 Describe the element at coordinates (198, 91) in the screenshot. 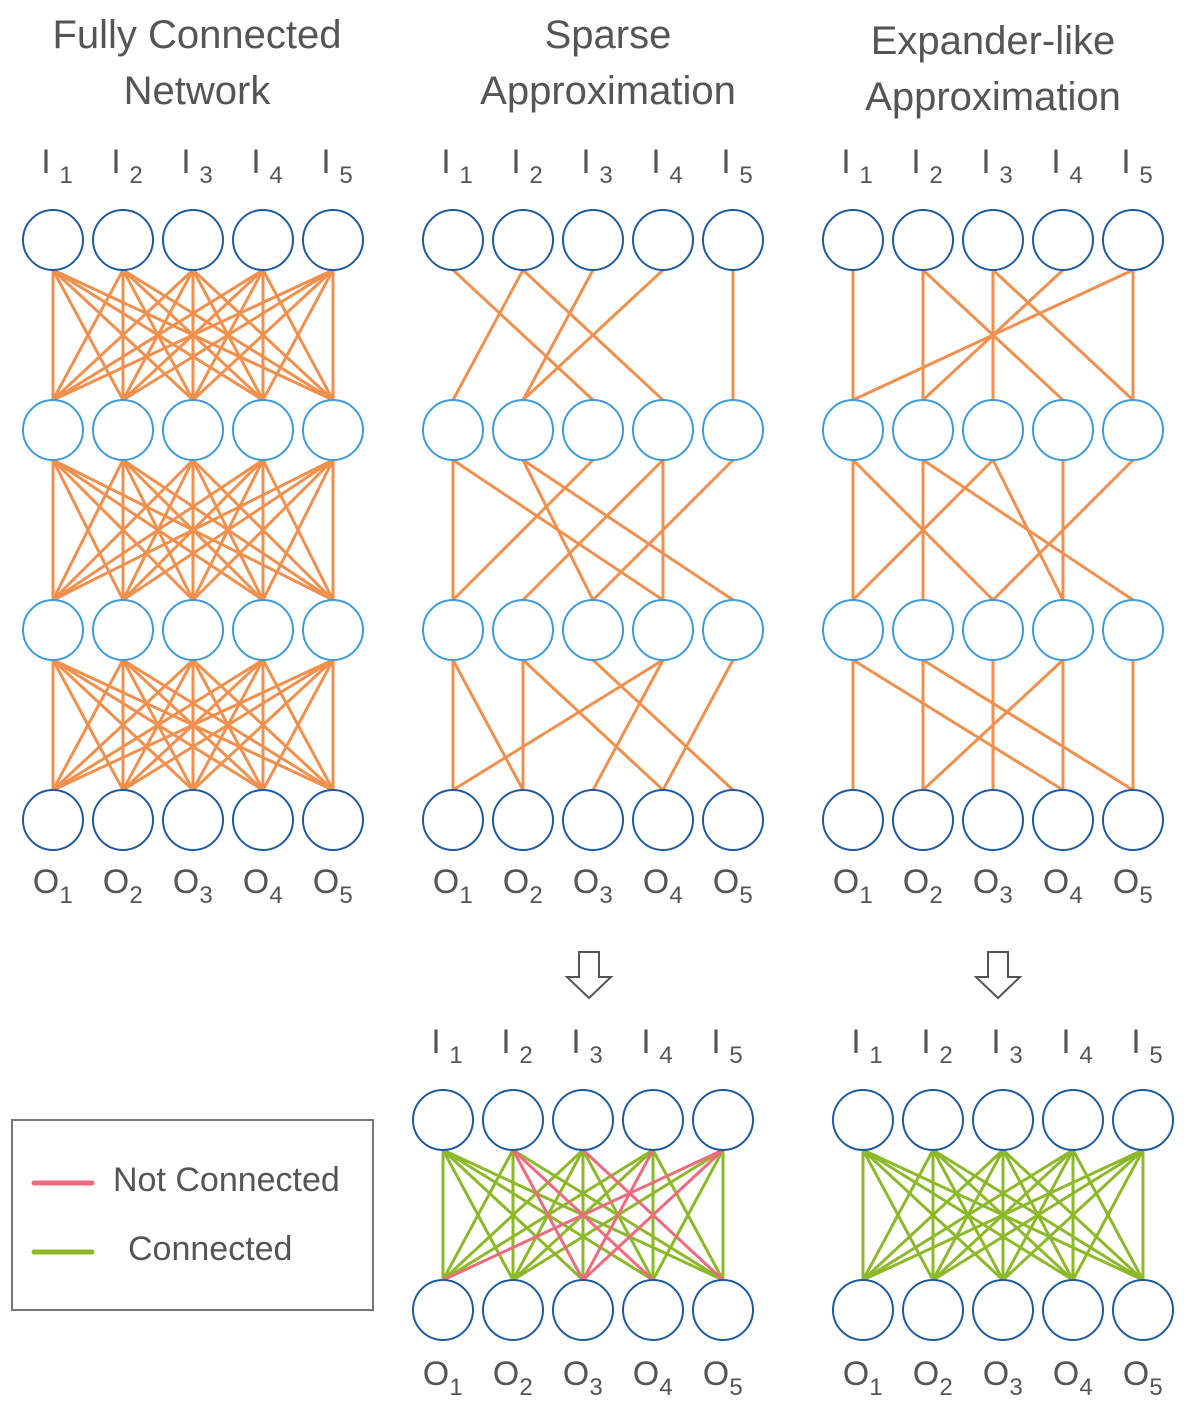

I see `title-full-line2: Network` at that location.